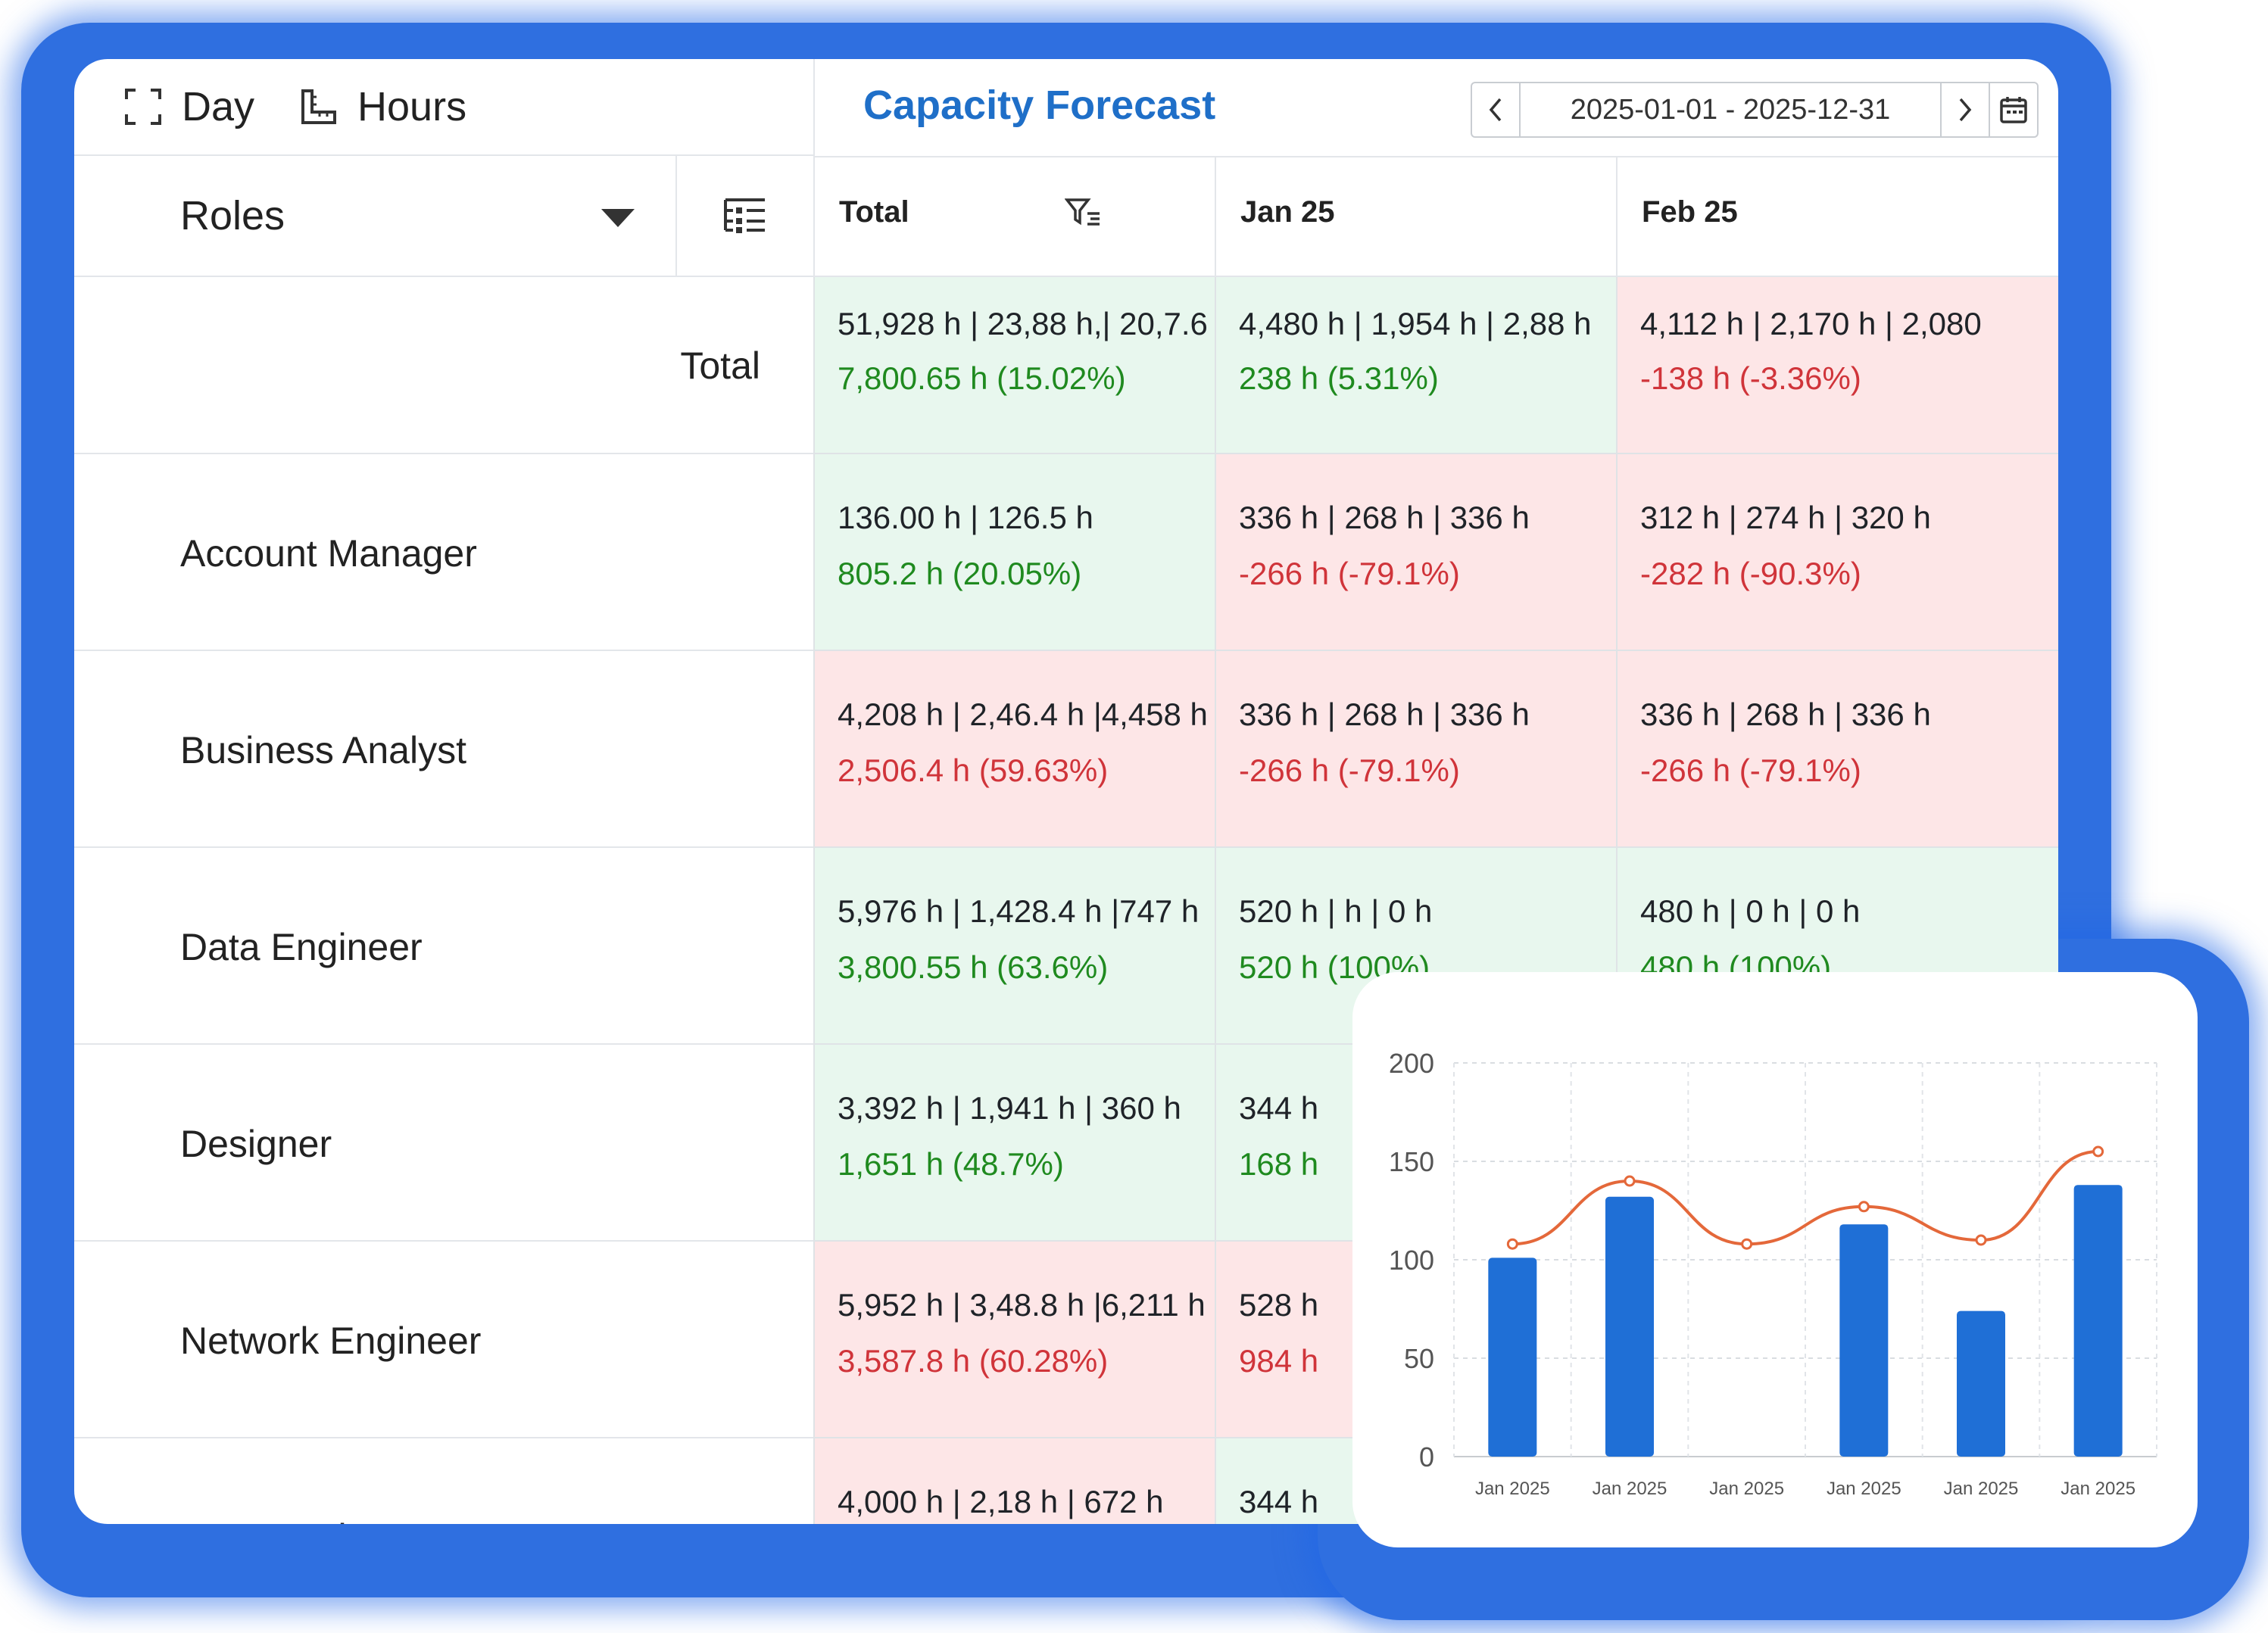 This screenshot has height=1633, width=2268. Describe the element at coordinates (1336, 911) in the screenshot. I see `cell-hours: 520 h | h | 0 h` at that location.